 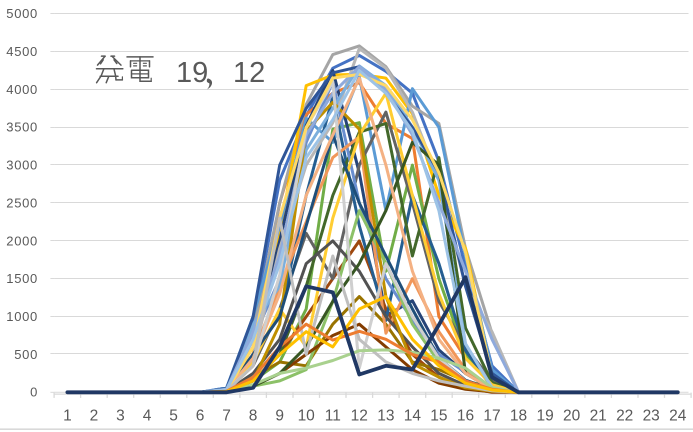 What do you see at coordinates (279, 416) in the screenshot?
I see `svg-text: 9` at bounding box center [279, 416].